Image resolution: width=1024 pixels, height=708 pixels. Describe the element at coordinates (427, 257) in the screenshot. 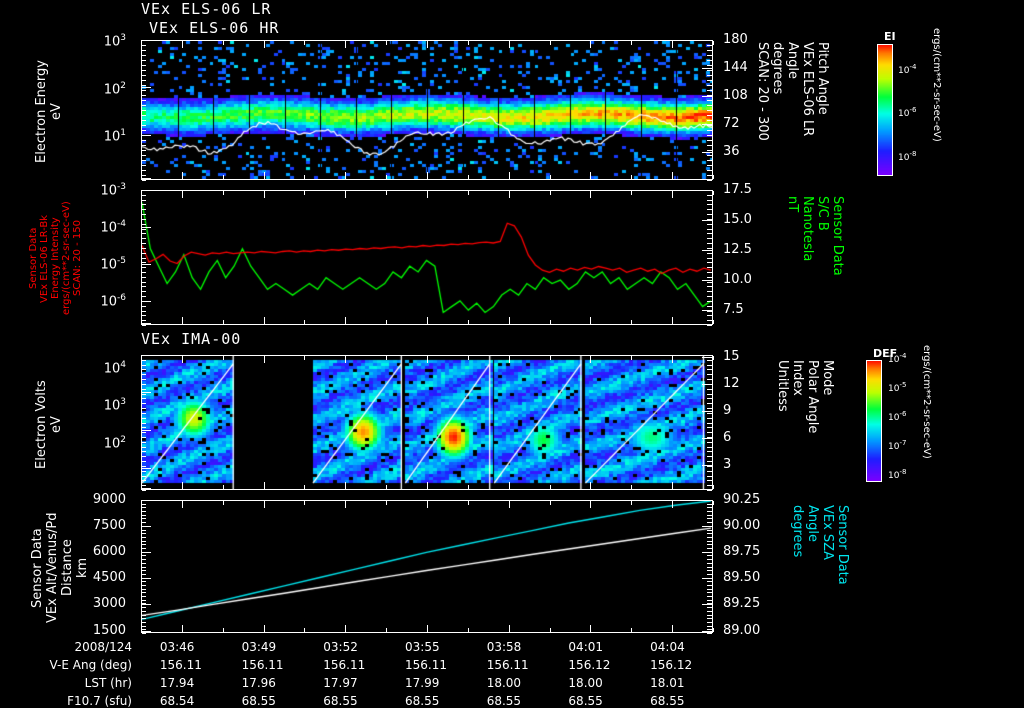

I see `panel2-line-canvas` at that location.